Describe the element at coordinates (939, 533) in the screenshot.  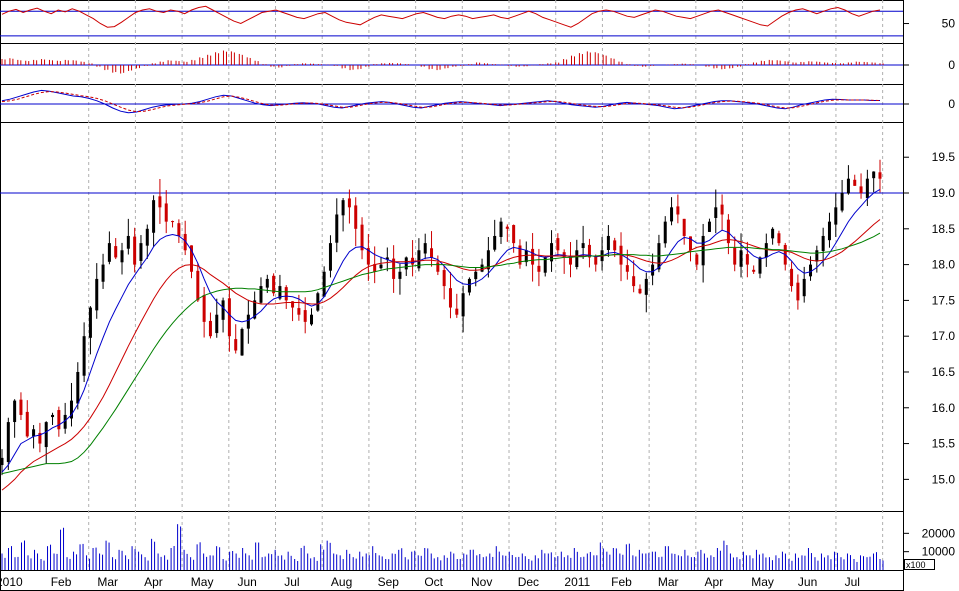
I see `tick-label: 20000` at that location.